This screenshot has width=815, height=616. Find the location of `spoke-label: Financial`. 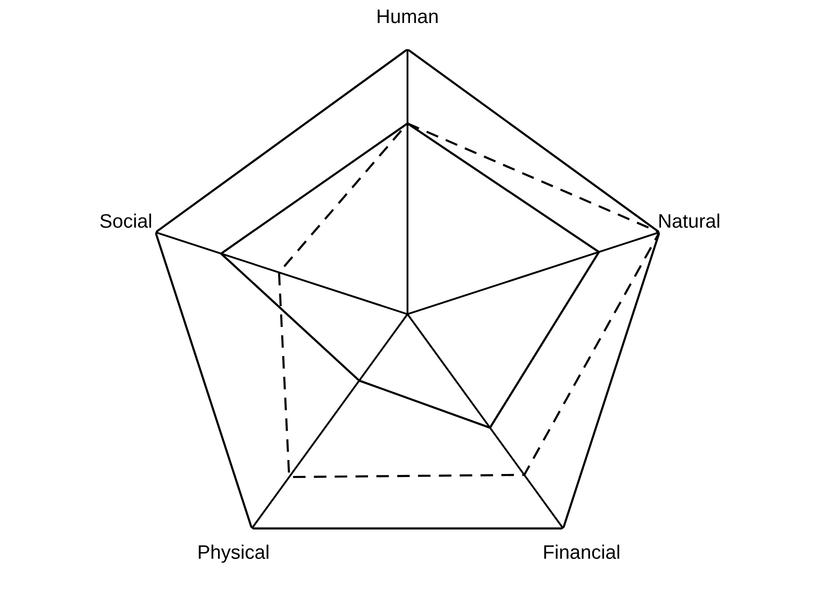

spoke-label: Financial is located at coordinates (582, 551).